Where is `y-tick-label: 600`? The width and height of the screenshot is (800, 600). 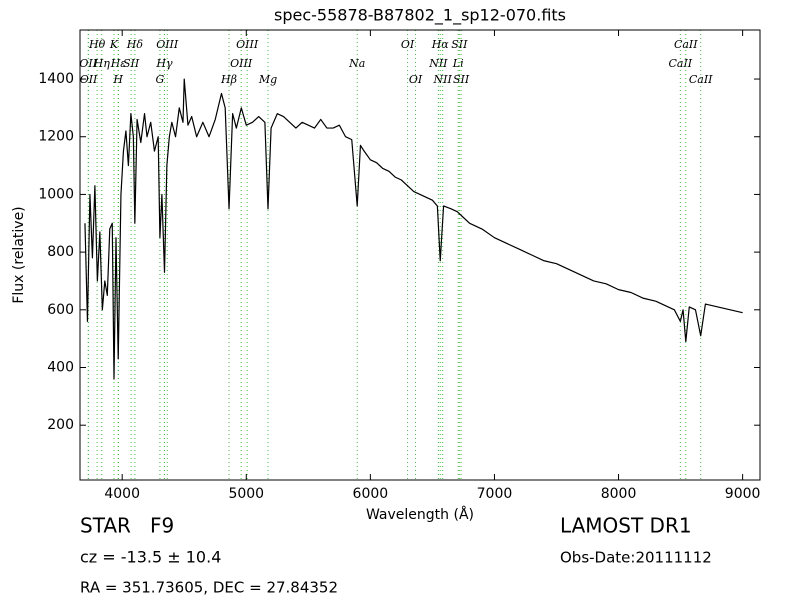
y-tick-label: 600 is located at coordinates (60, 310).